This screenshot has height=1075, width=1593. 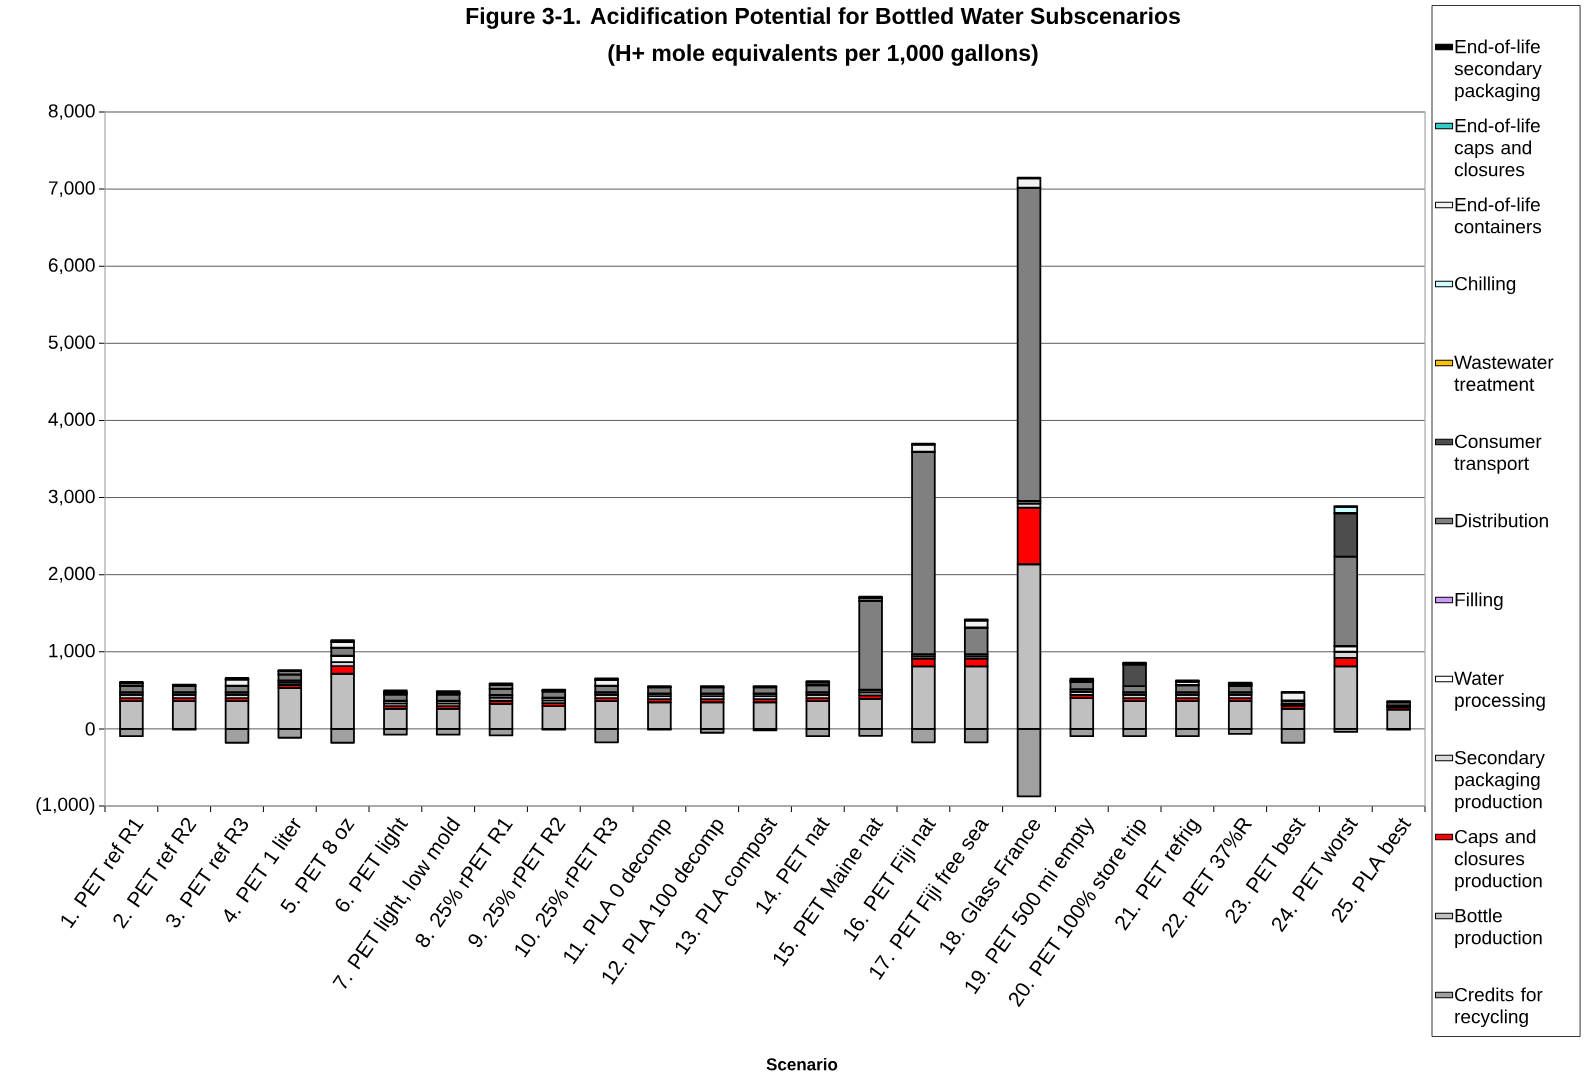 What do you see at coordinates (1499, 1007) in the screenshot?
I see `legend-label: Credits for recycling` at bounding box center [1499, 1007].